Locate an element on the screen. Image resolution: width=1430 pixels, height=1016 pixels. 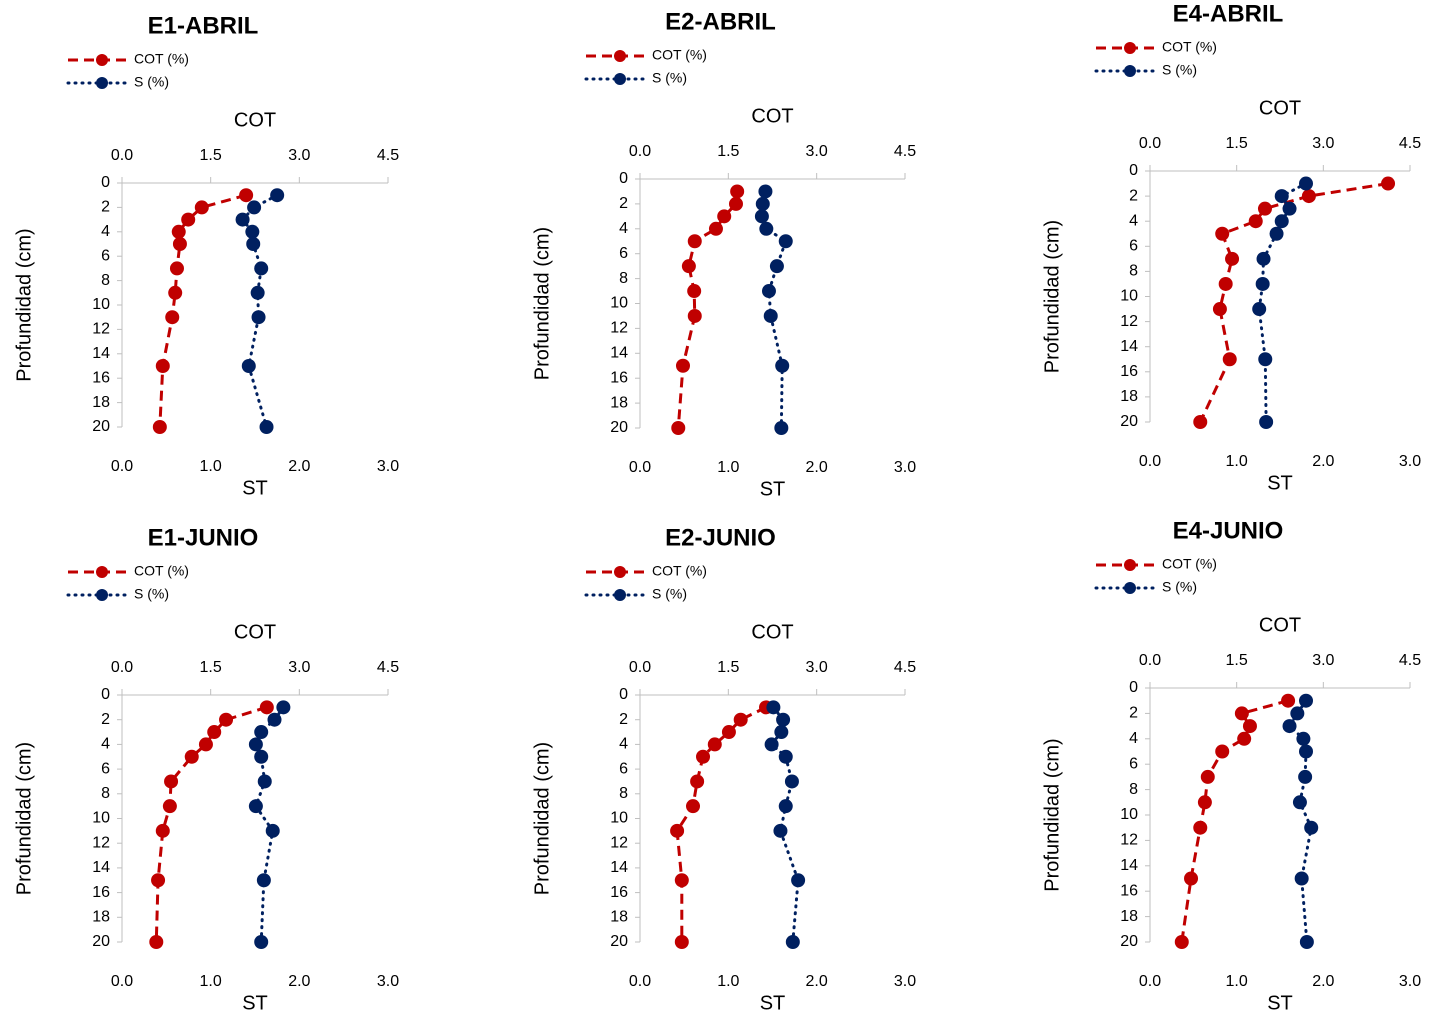
x-tick-label: 3.0 is located at coordinates (1323, 143).